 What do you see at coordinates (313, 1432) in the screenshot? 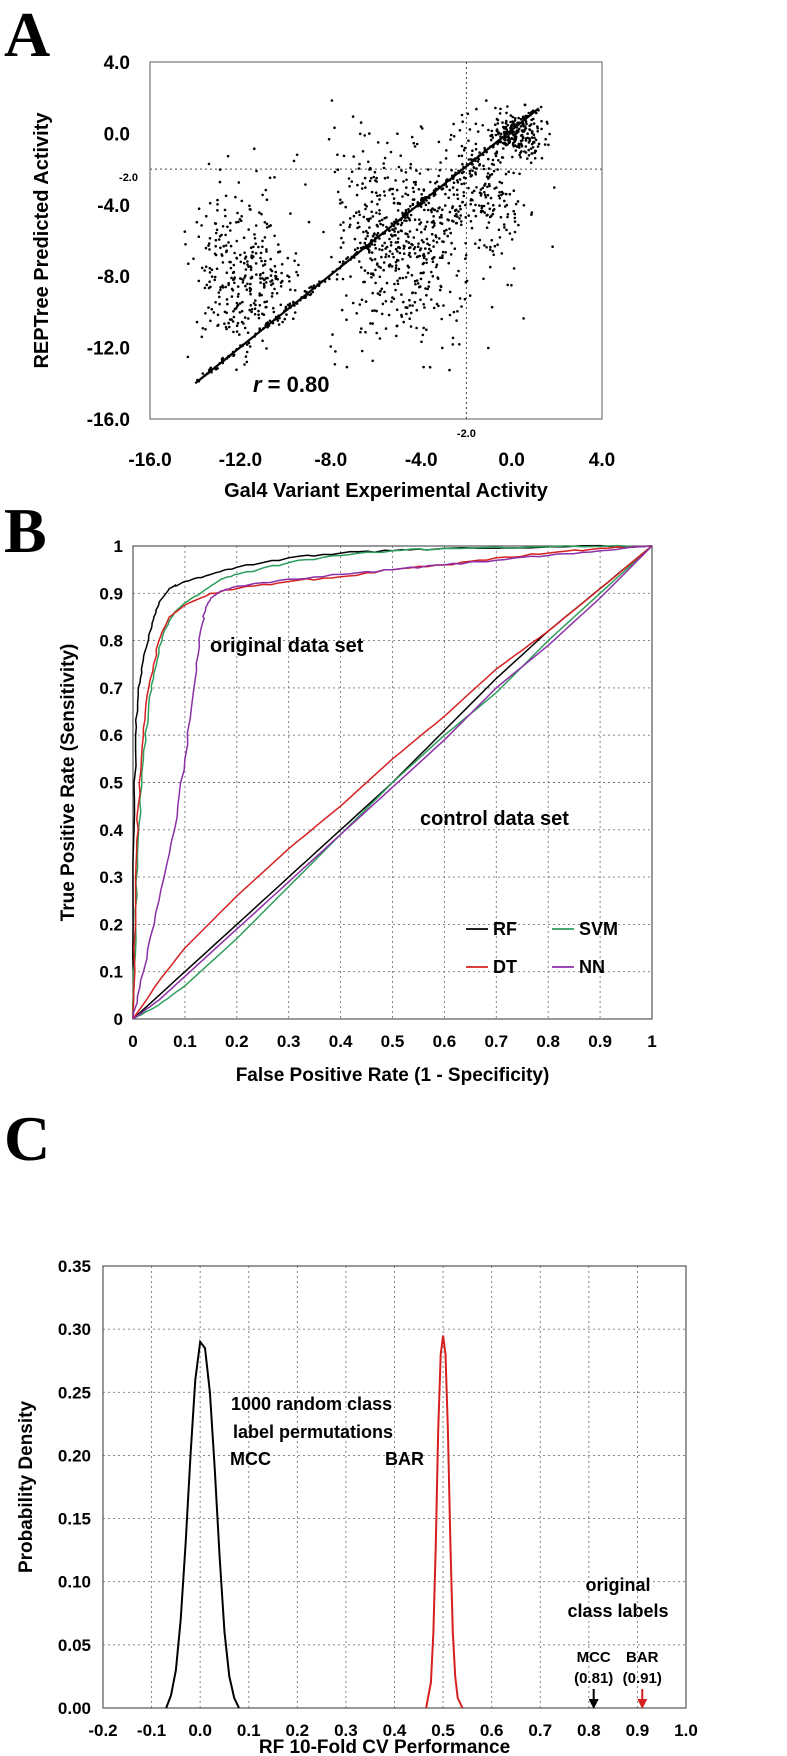
I see `annotation-permutations-2: label permutations` at bounding box center [313, 1432].